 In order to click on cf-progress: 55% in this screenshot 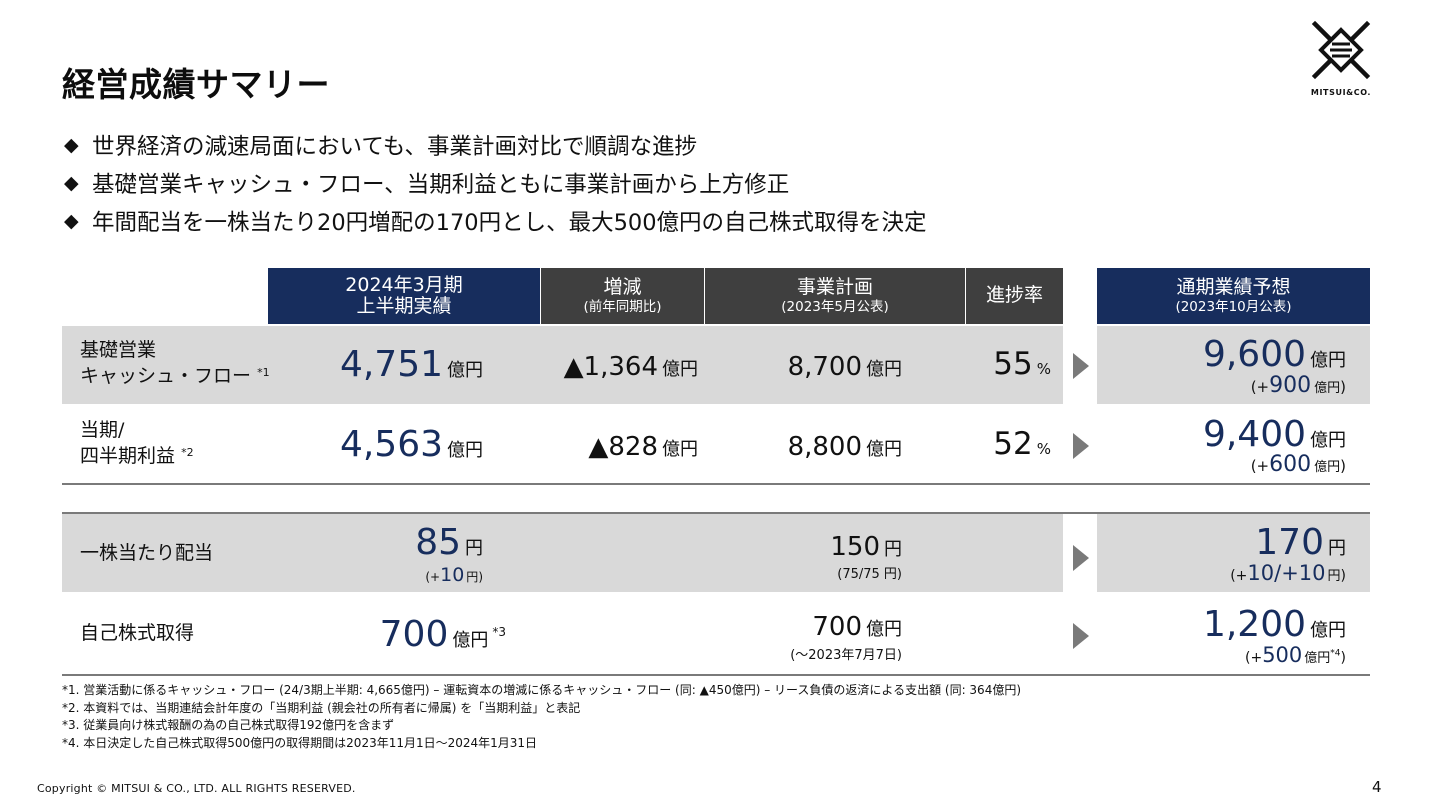, I will do `click(1022, 364)`.